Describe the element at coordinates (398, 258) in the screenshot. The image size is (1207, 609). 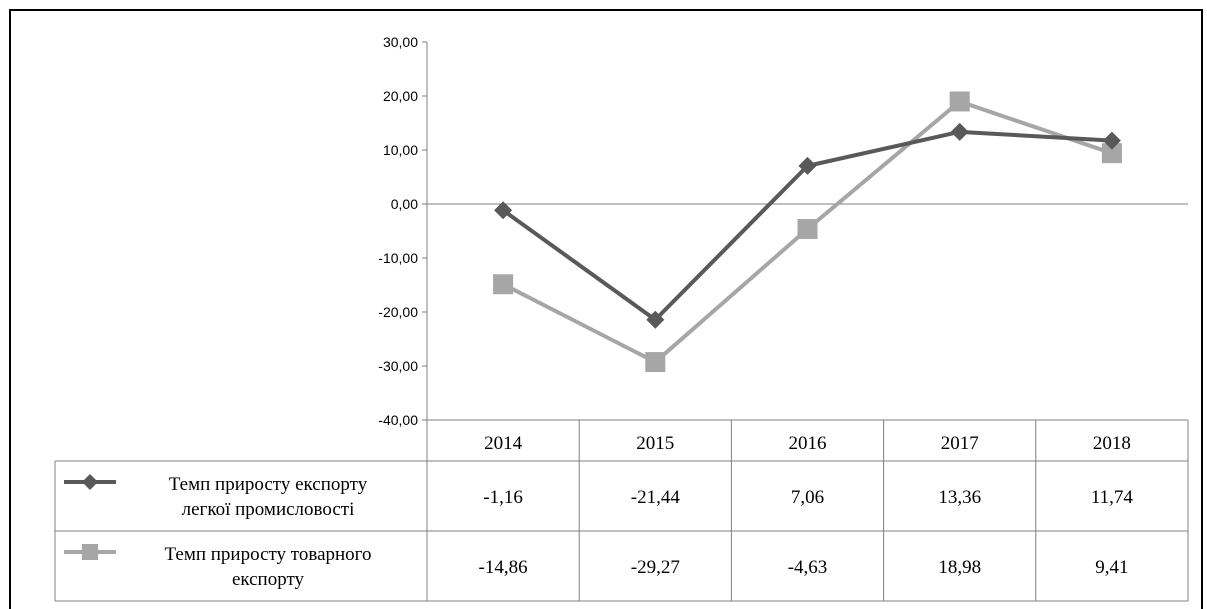
I see `y-tick-label: -10,00` at that location.